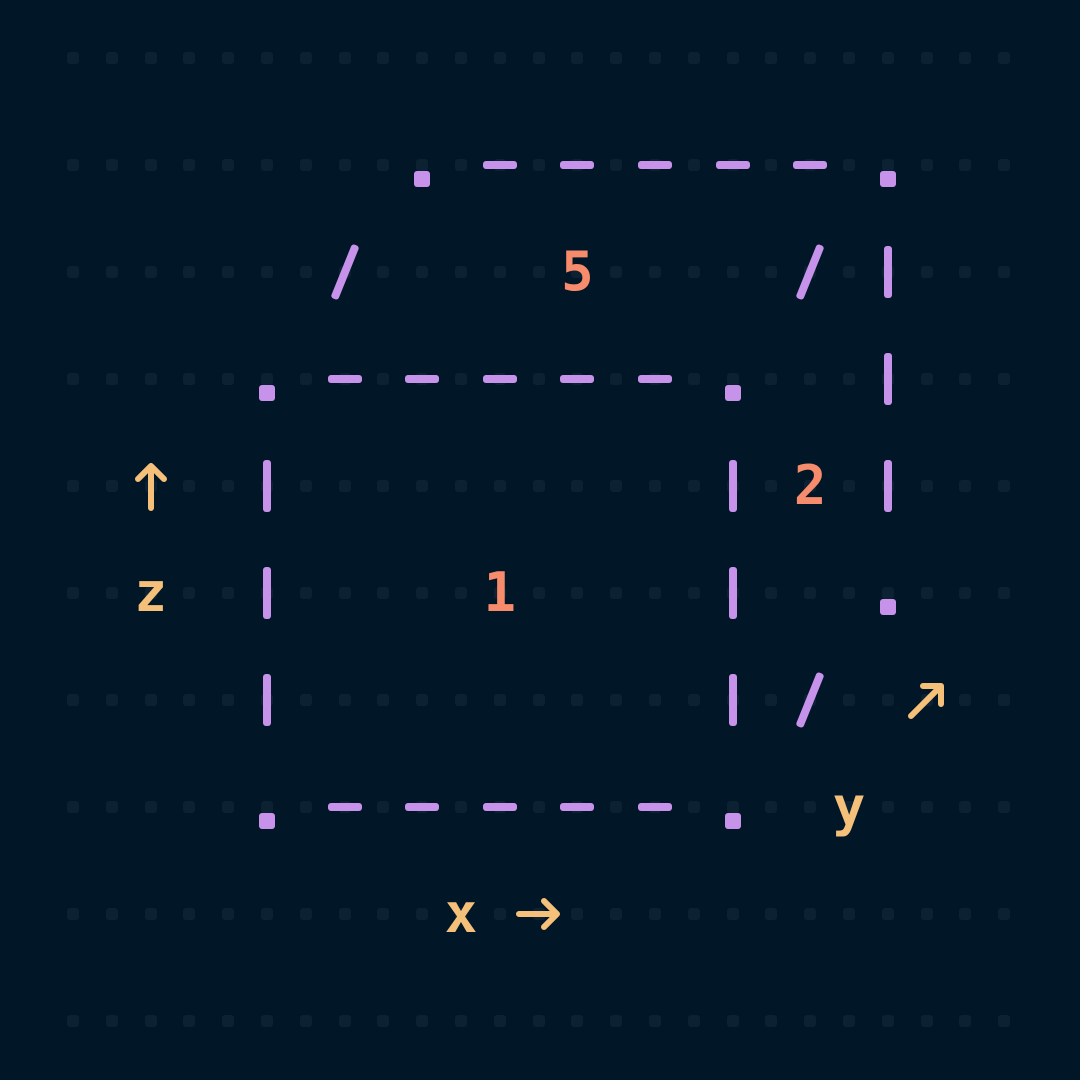  I want to click on cube-edge-diagonal, so click(810, 700).